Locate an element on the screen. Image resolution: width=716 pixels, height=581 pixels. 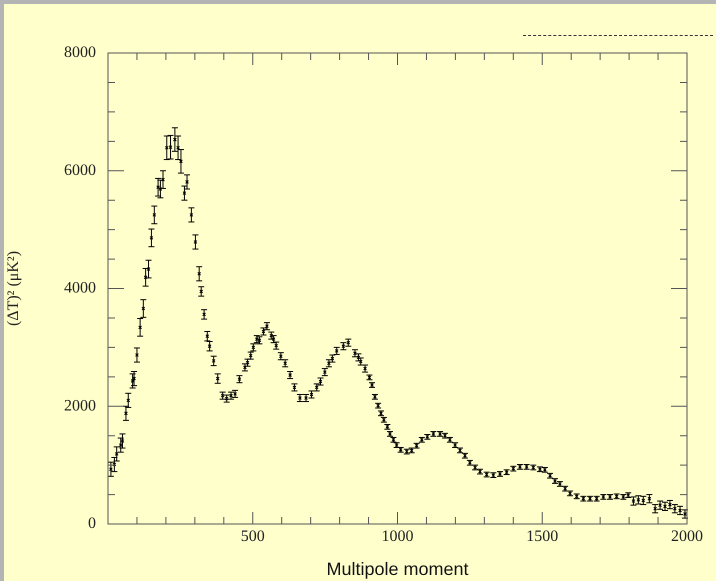
y-tick-label: 4000 is located at coordinates (80, 288).